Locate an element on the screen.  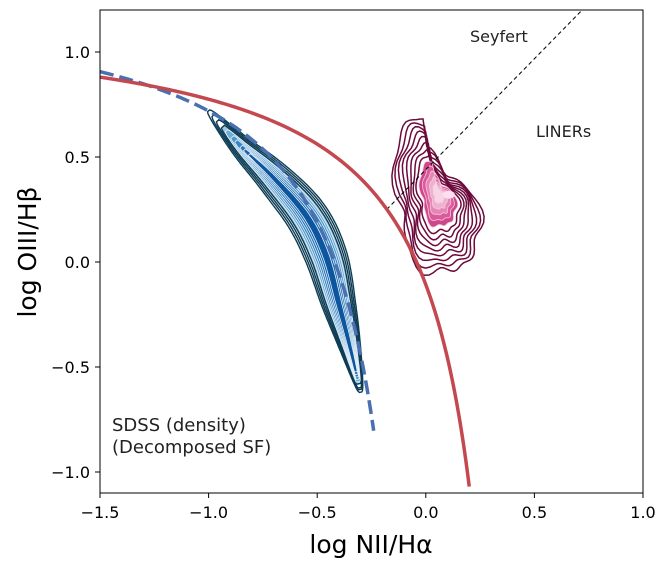
x-tick-label: 0.0 is located at coordinates (425, 512).